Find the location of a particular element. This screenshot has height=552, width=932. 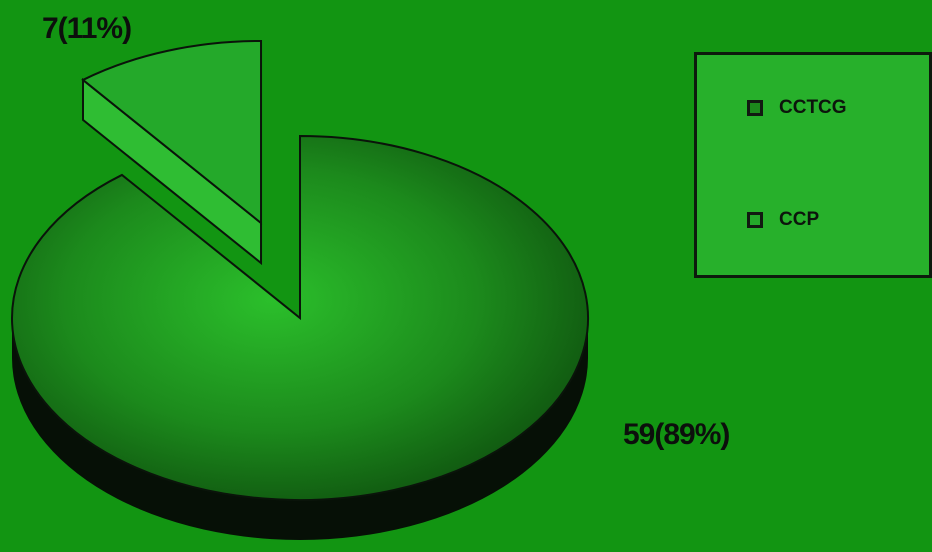

legend-item-cctcg: CCTCG is located at coordinates (797, 108).